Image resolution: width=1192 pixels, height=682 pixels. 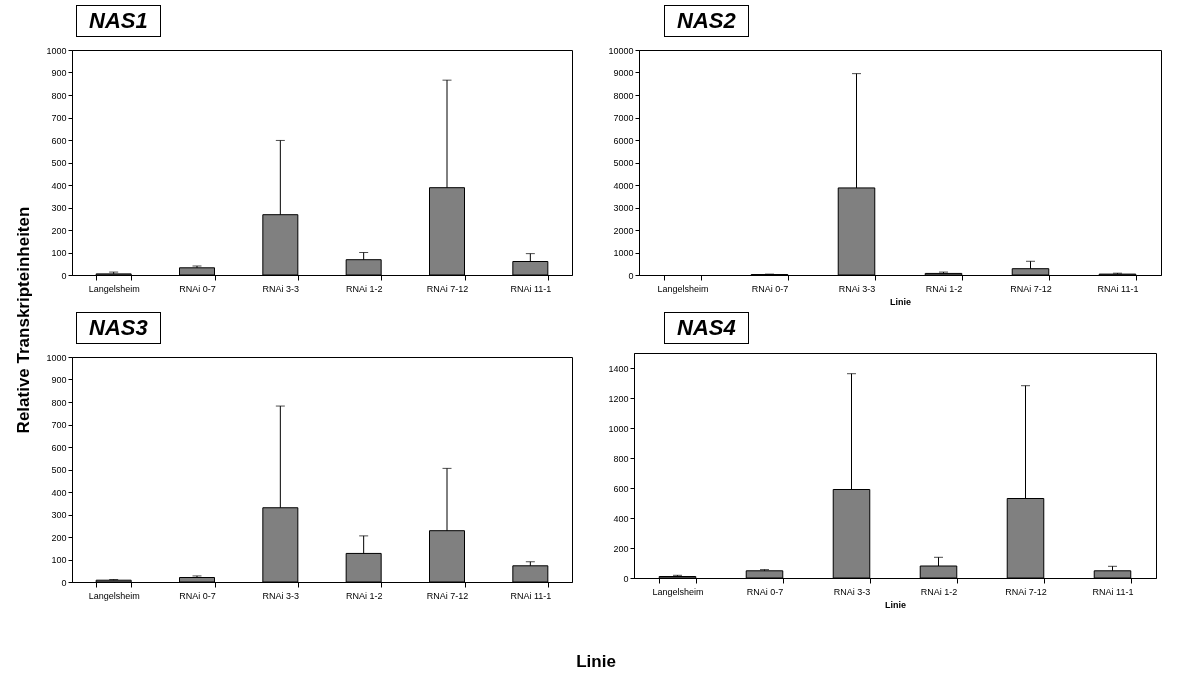 I want to click on y-tick-label: 2000, so click(x=623, y=230).